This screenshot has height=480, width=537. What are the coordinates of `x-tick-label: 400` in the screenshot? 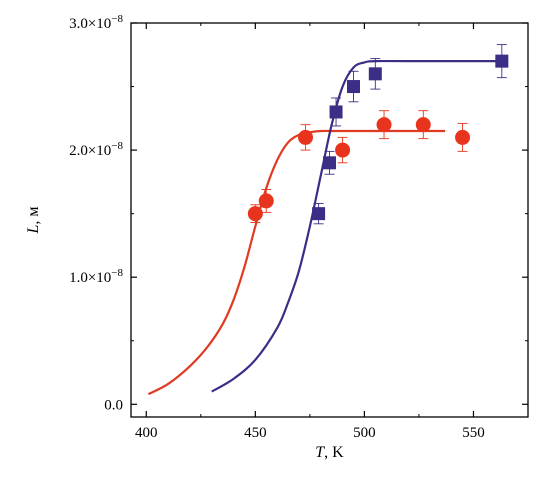 It's located at (146, 433).